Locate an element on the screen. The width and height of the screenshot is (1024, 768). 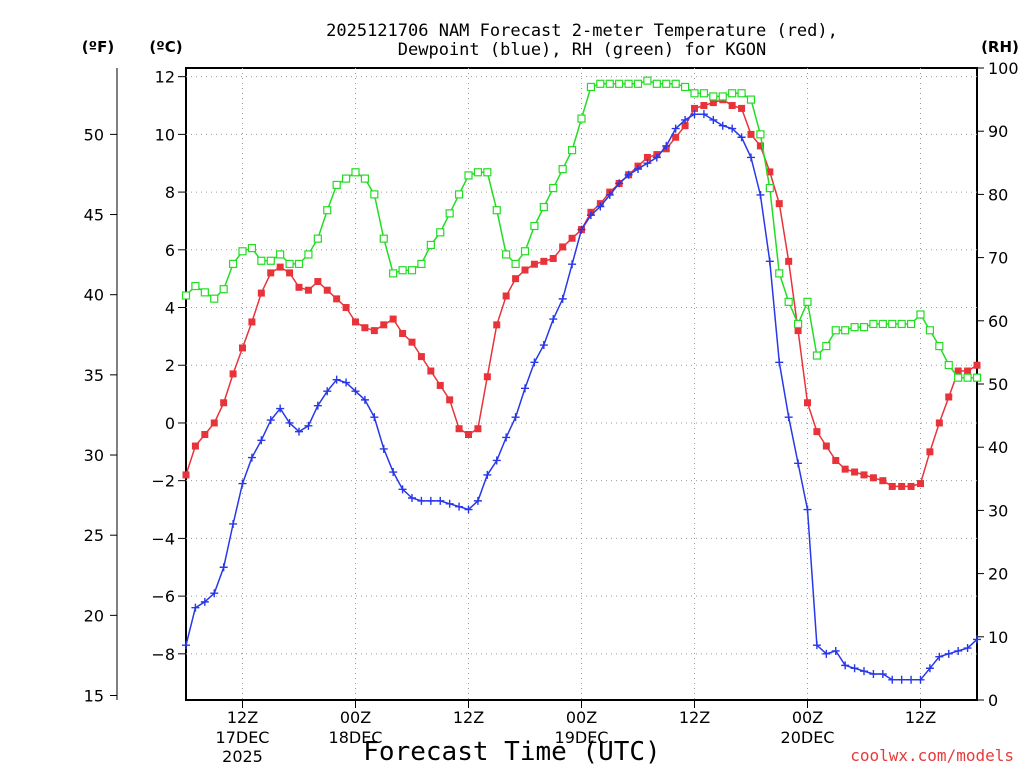
rh-tick-label: 30 is located at coordinates (998, 510).